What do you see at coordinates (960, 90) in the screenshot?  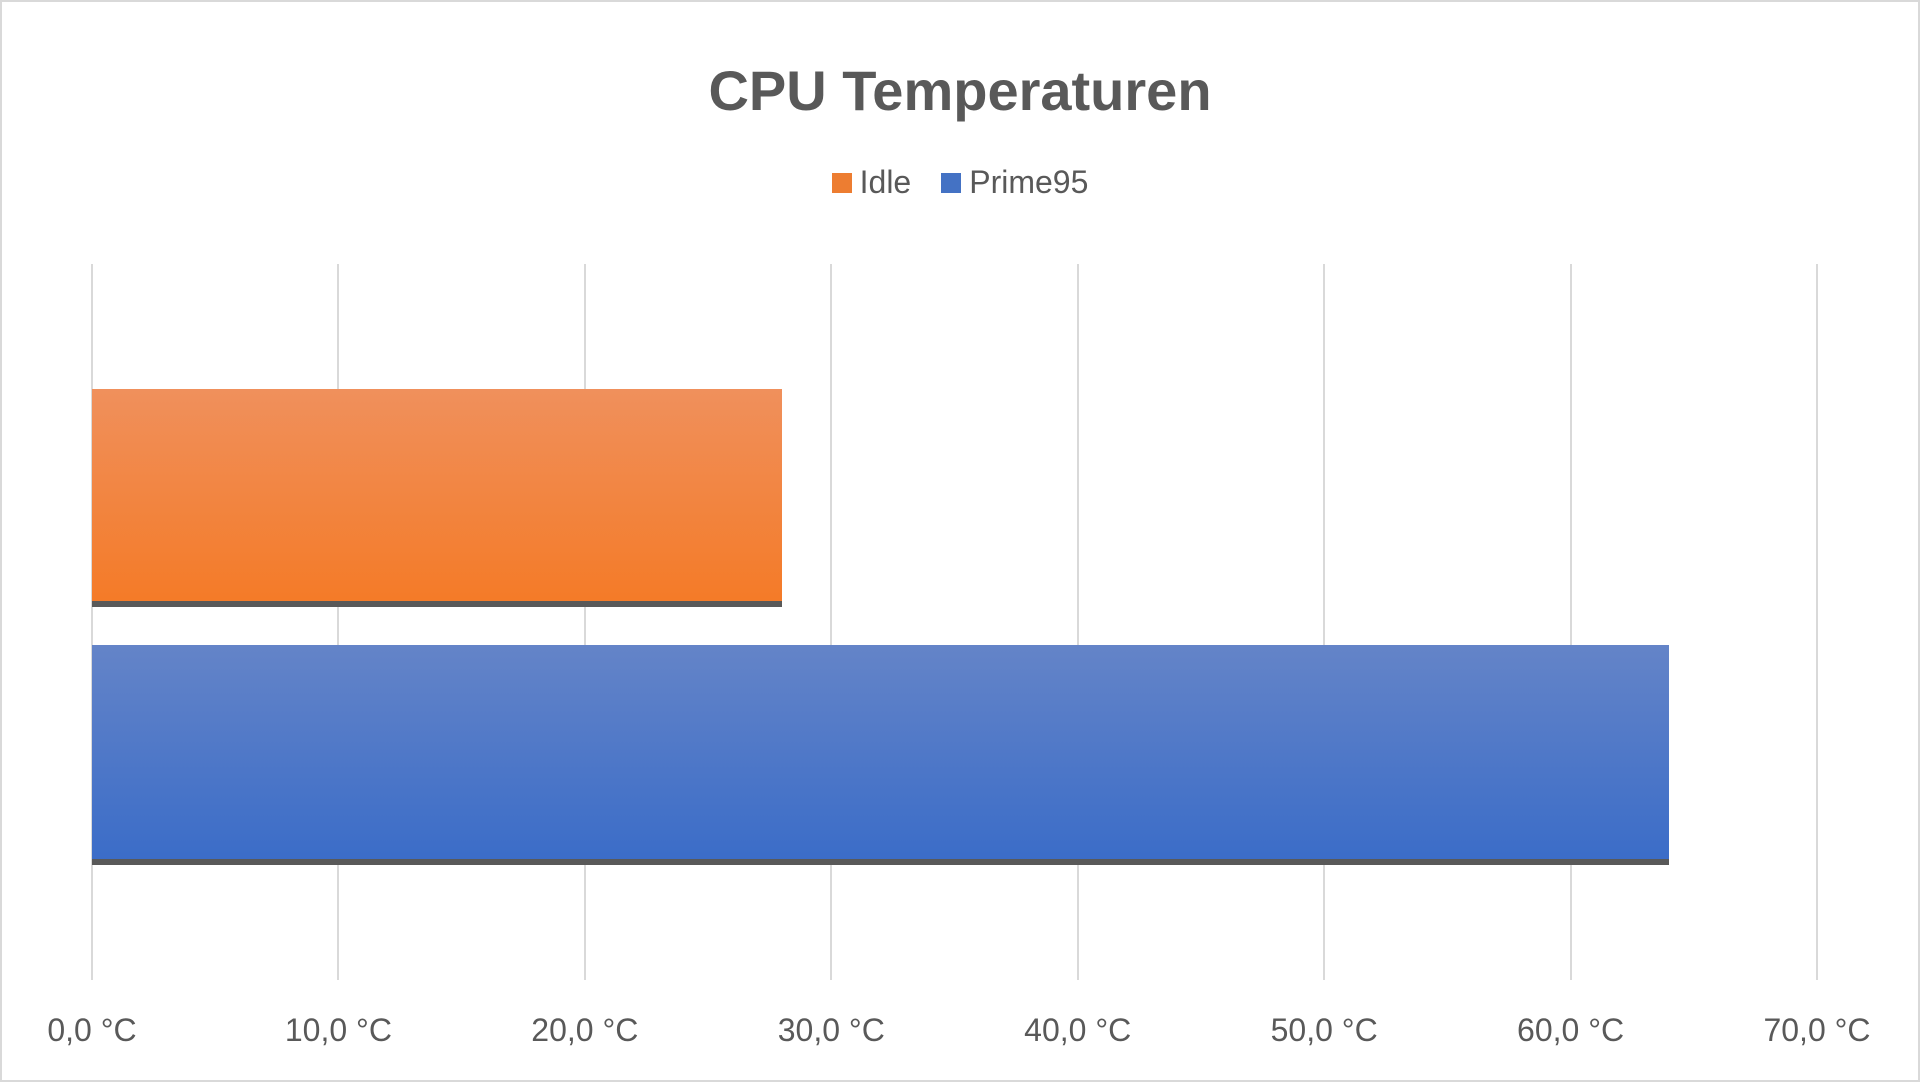 I see `chart-title: CPU Temperaturen` at bounding box center [960, 90].